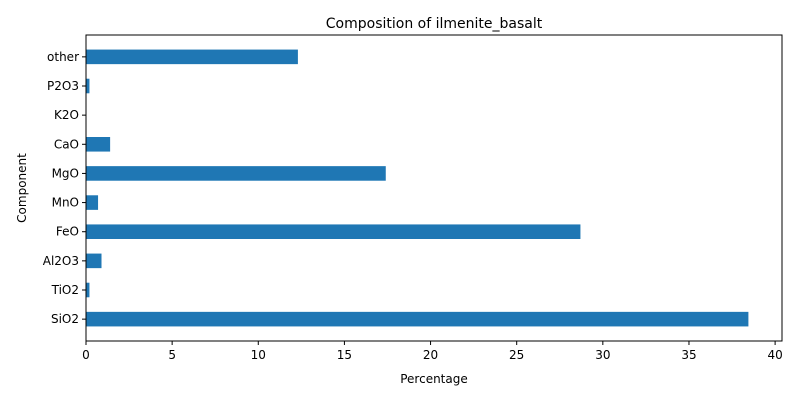 Image resolution: width=800 pixels, height=400 pixels. Describe the element at coordinates (88, 290) in the screenshot. I see `bar-tio2` at that location.